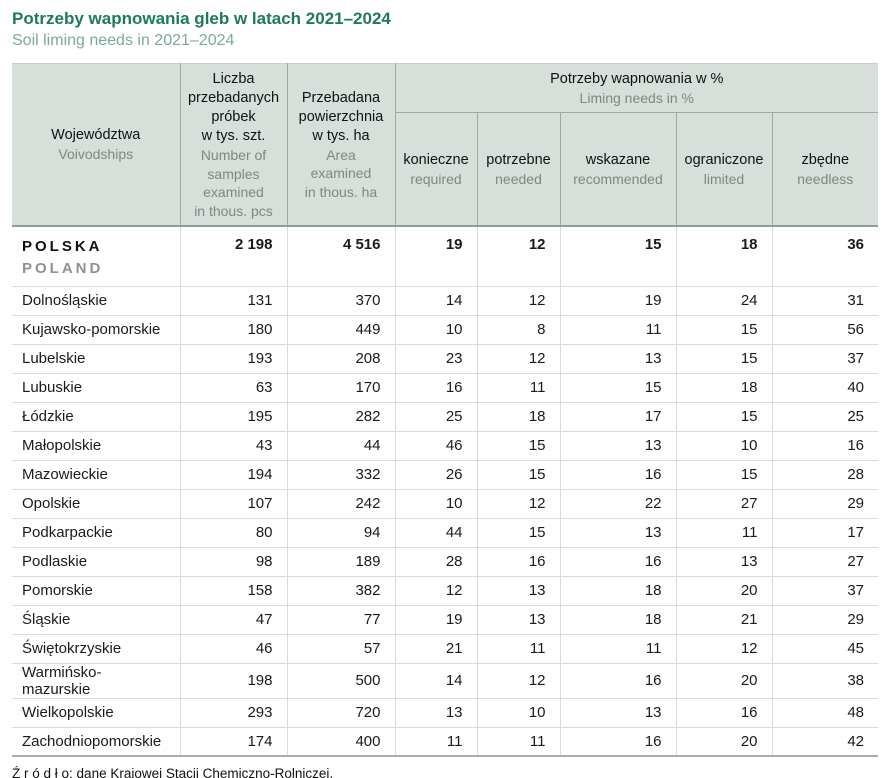 This screenshot has height=778, width=890. Describe the element at coordinates (519, 169) in the screenshot. I see `col-header-needed: potrzebne needed` at that location.